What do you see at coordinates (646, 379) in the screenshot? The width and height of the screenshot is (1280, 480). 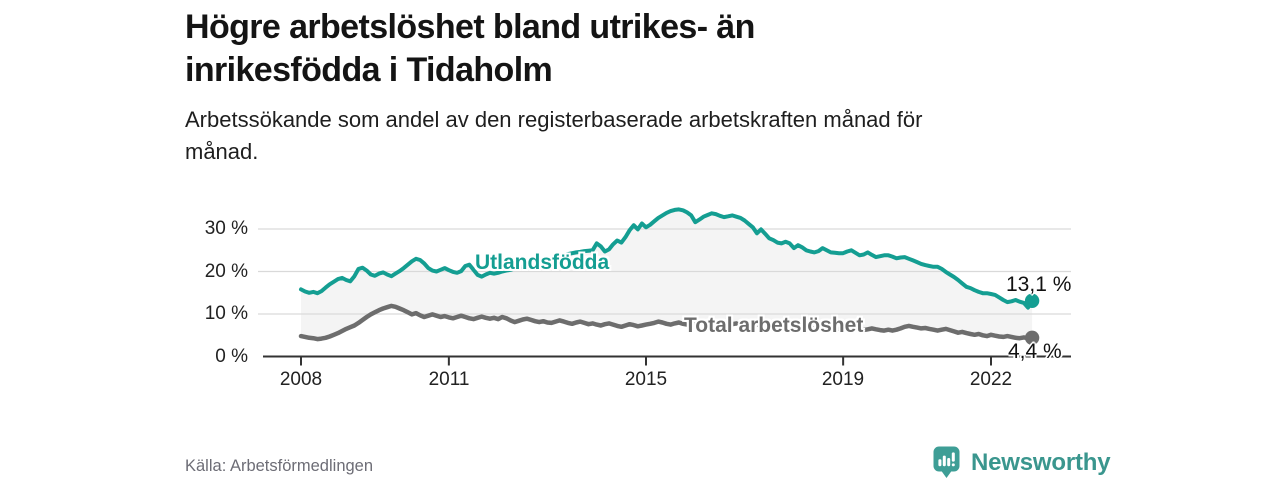 I see `x-axis-label-2015: 2015` at bounding box center [646, 379].